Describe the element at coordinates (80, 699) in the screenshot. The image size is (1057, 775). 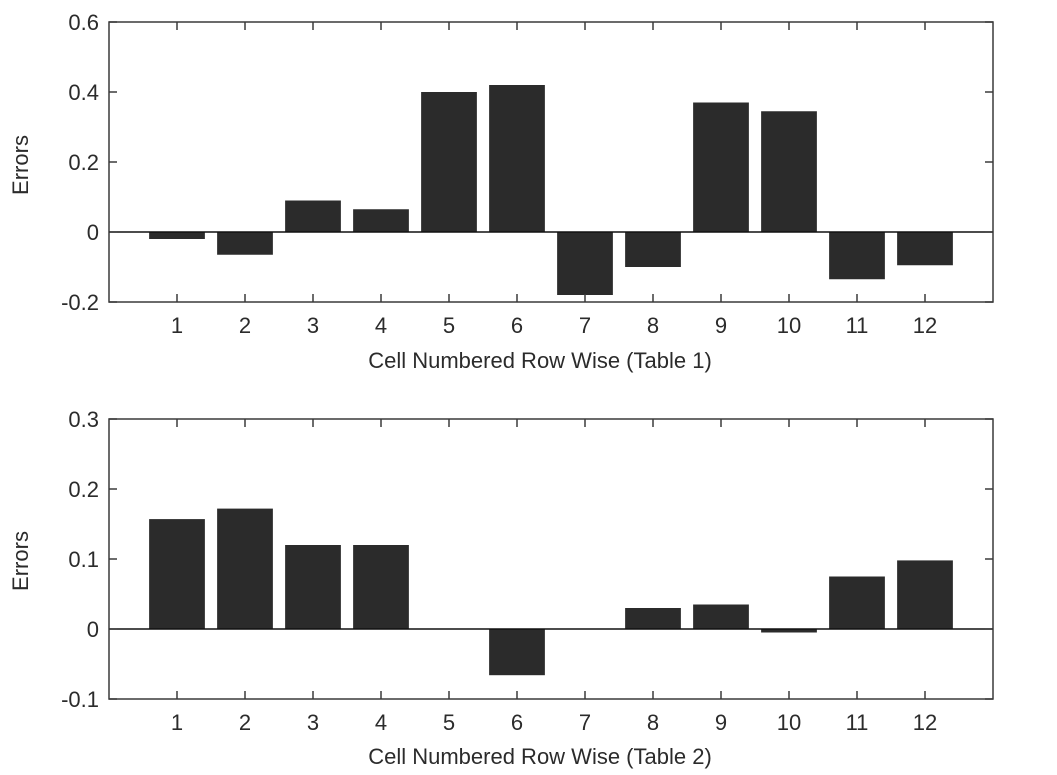
I see `y-tick-label: -0.1` at that location.